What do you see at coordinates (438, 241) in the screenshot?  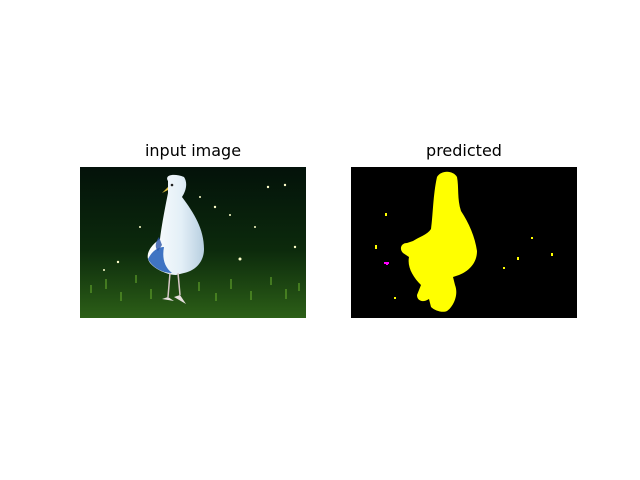 I see `mask-bird-region` at bounding box center [438, 241].